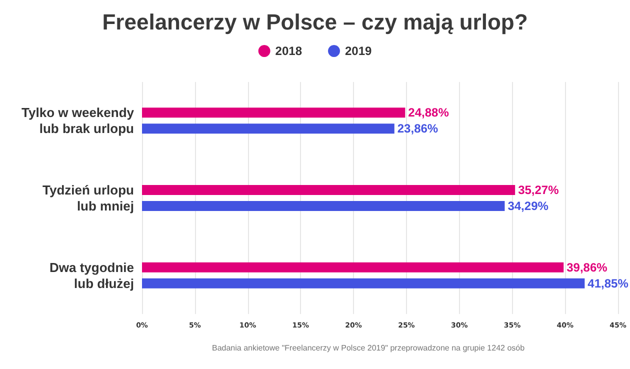 The image size is (630, 369). Describe the element at coordinates (315, 22) in the screenshot. I see `chart-title: Freelancerzy w Polsce – czy mają urlop?` at that location.